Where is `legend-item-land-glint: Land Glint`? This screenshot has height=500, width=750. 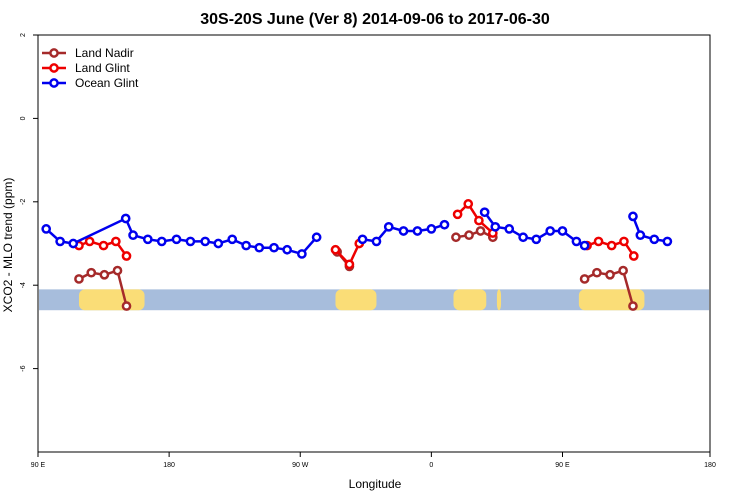 legend-item-land-glint: Land Glint is located at coordinates (86, 68).